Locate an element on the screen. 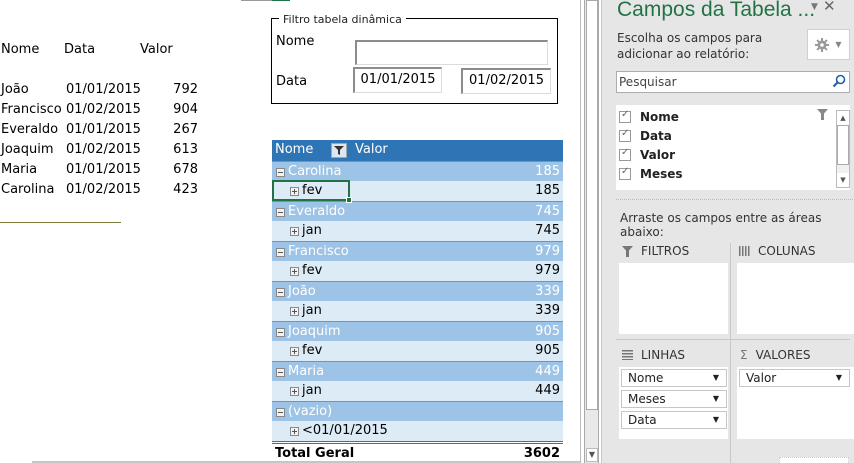  pivot-header-row: Nome Valor is located at coordinates (417, 150).